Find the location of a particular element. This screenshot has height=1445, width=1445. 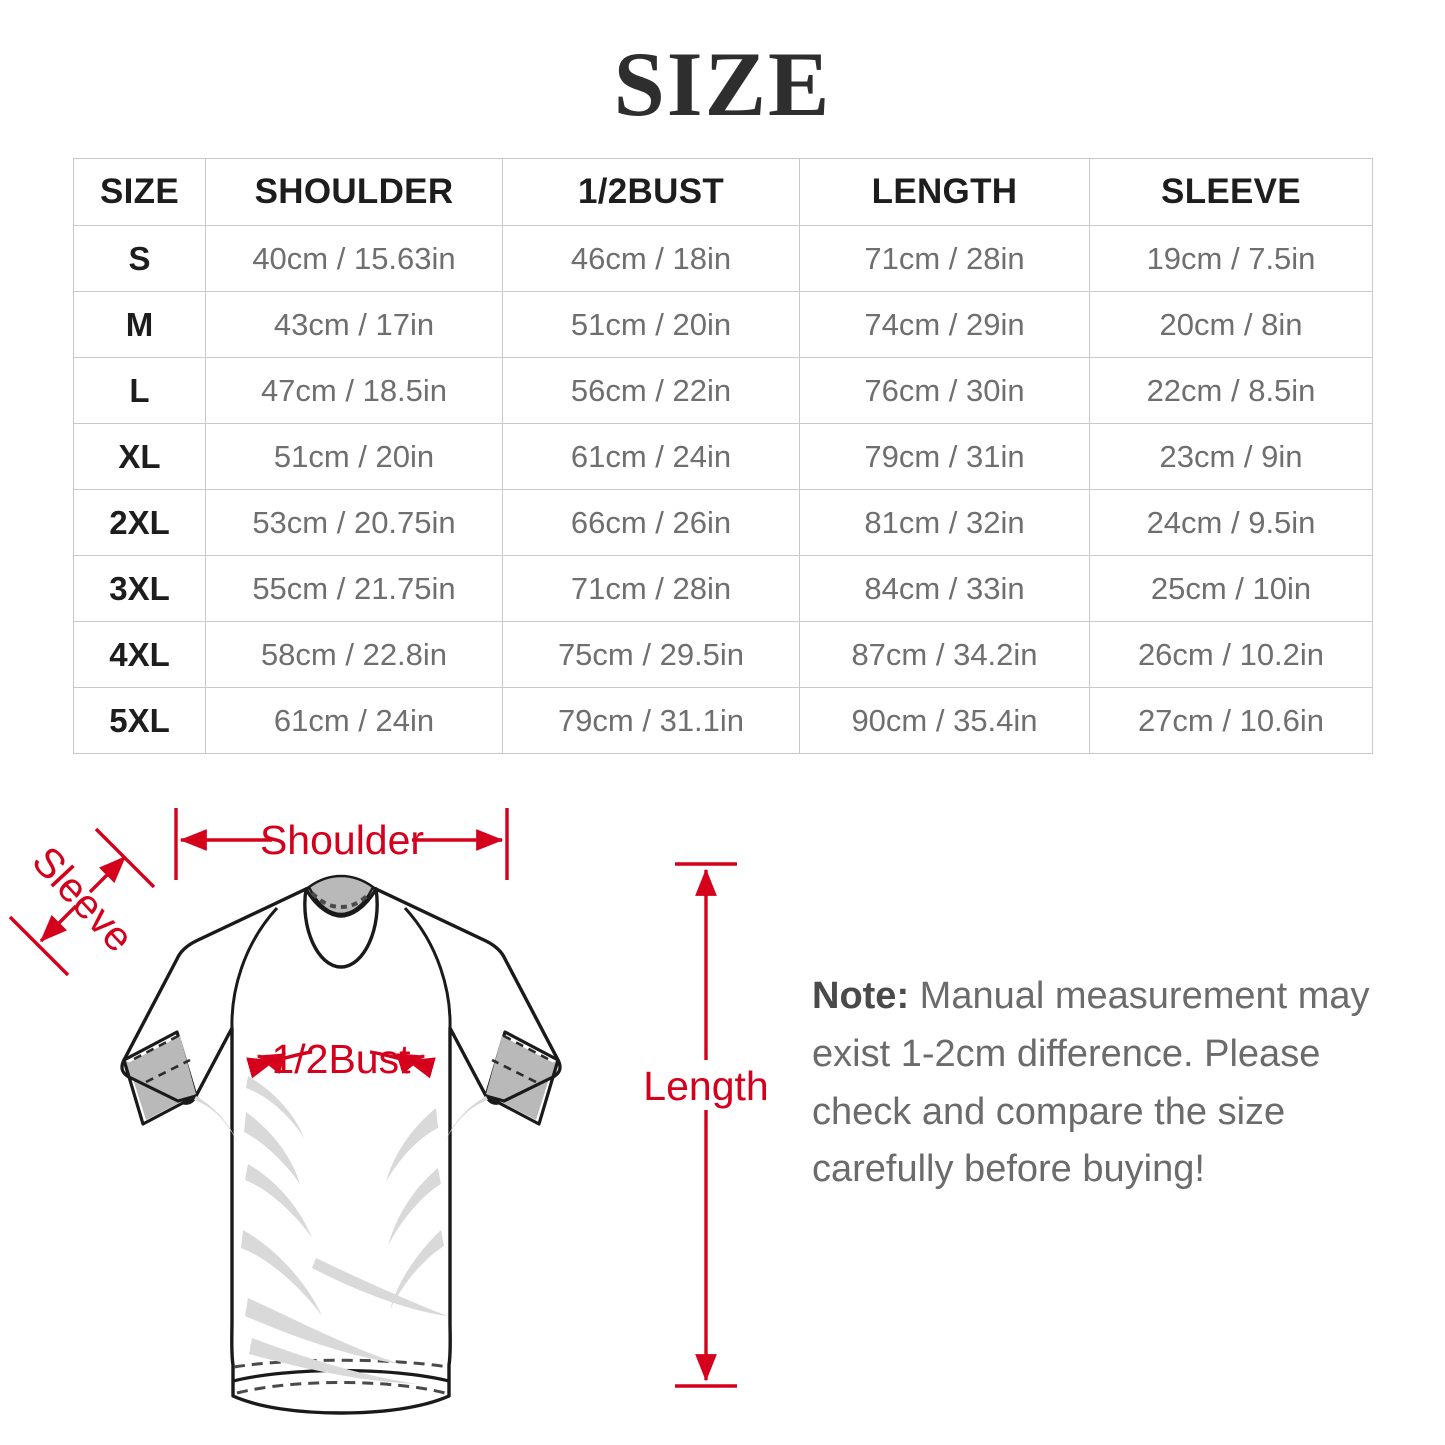

cell-bust: 51cm / 20in is located at coordinates (651, 324).